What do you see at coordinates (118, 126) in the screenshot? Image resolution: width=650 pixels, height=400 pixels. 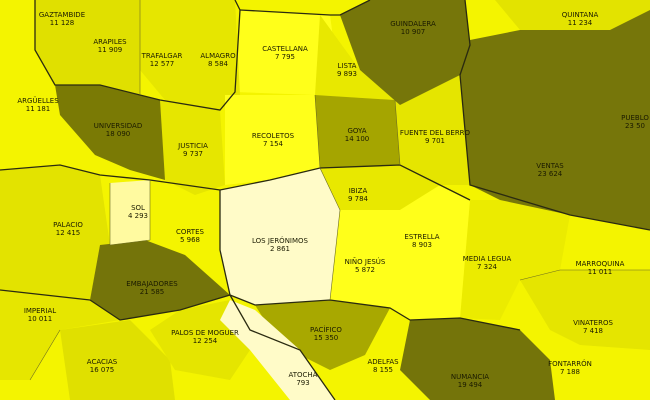 I see `region-name: UNIVERSIDAD` at bounding box center [118, 126].